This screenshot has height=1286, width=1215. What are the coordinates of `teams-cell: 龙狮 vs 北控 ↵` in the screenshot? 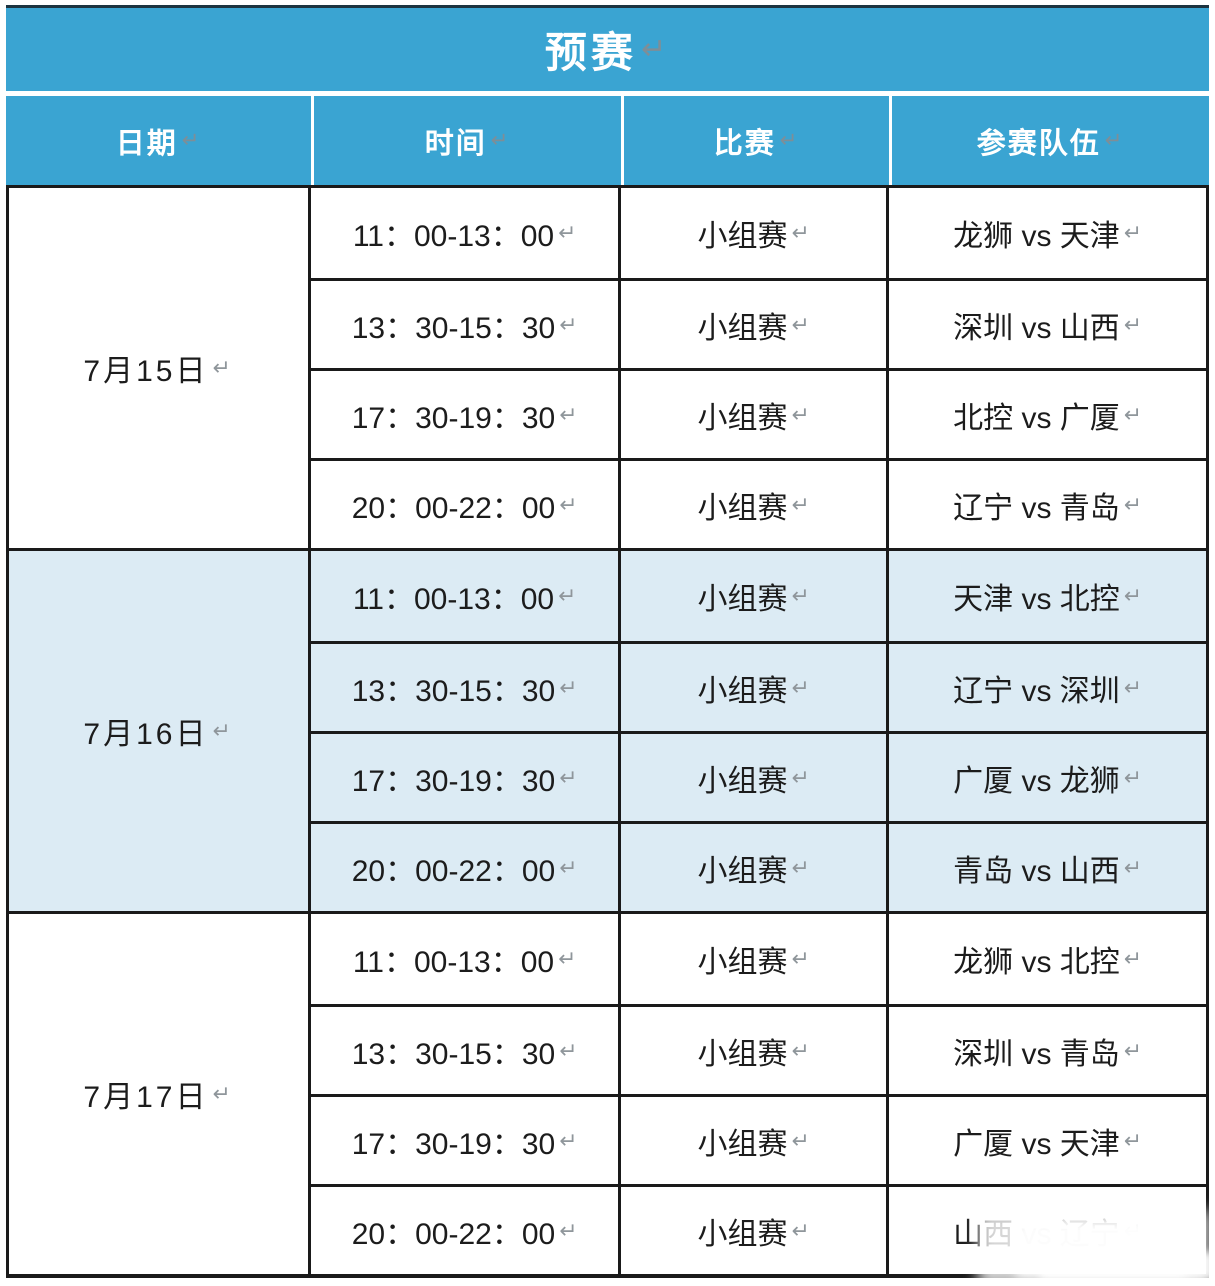 It's located at (1046, 959).